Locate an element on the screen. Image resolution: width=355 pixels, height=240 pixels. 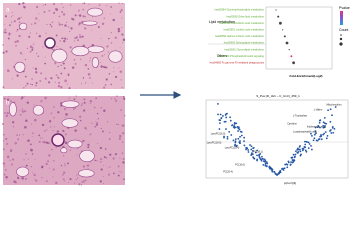
histology-a is located at coordinates (64, 46).